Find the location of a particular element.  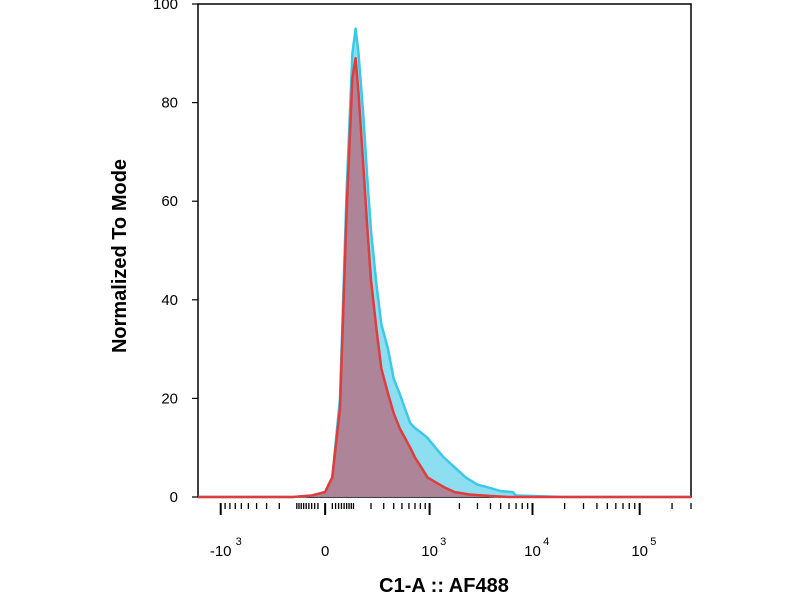

y-tick-label: 0 is located at coordinates (174, 497).